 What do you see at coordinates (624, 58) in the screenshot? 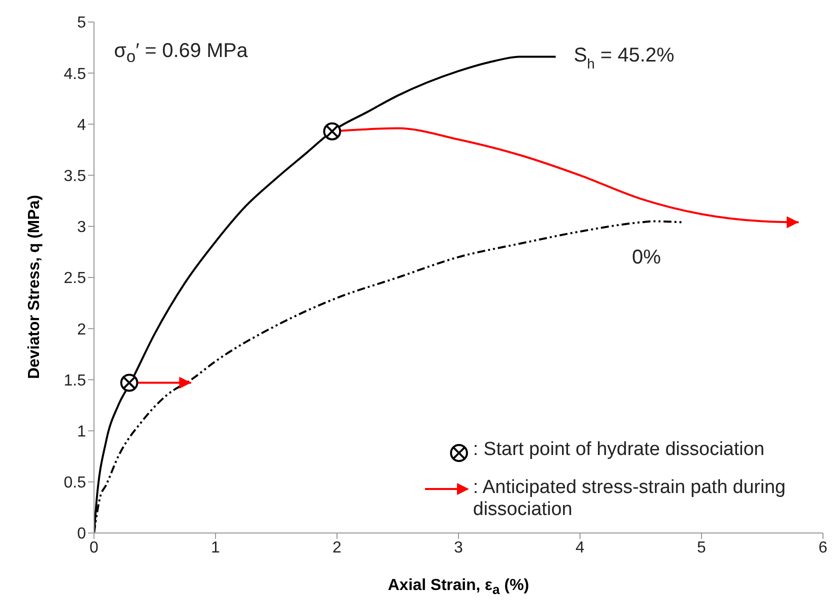
I see `series-label: S$_{h}$ = 45.2%` at bounding box center [624, 58].